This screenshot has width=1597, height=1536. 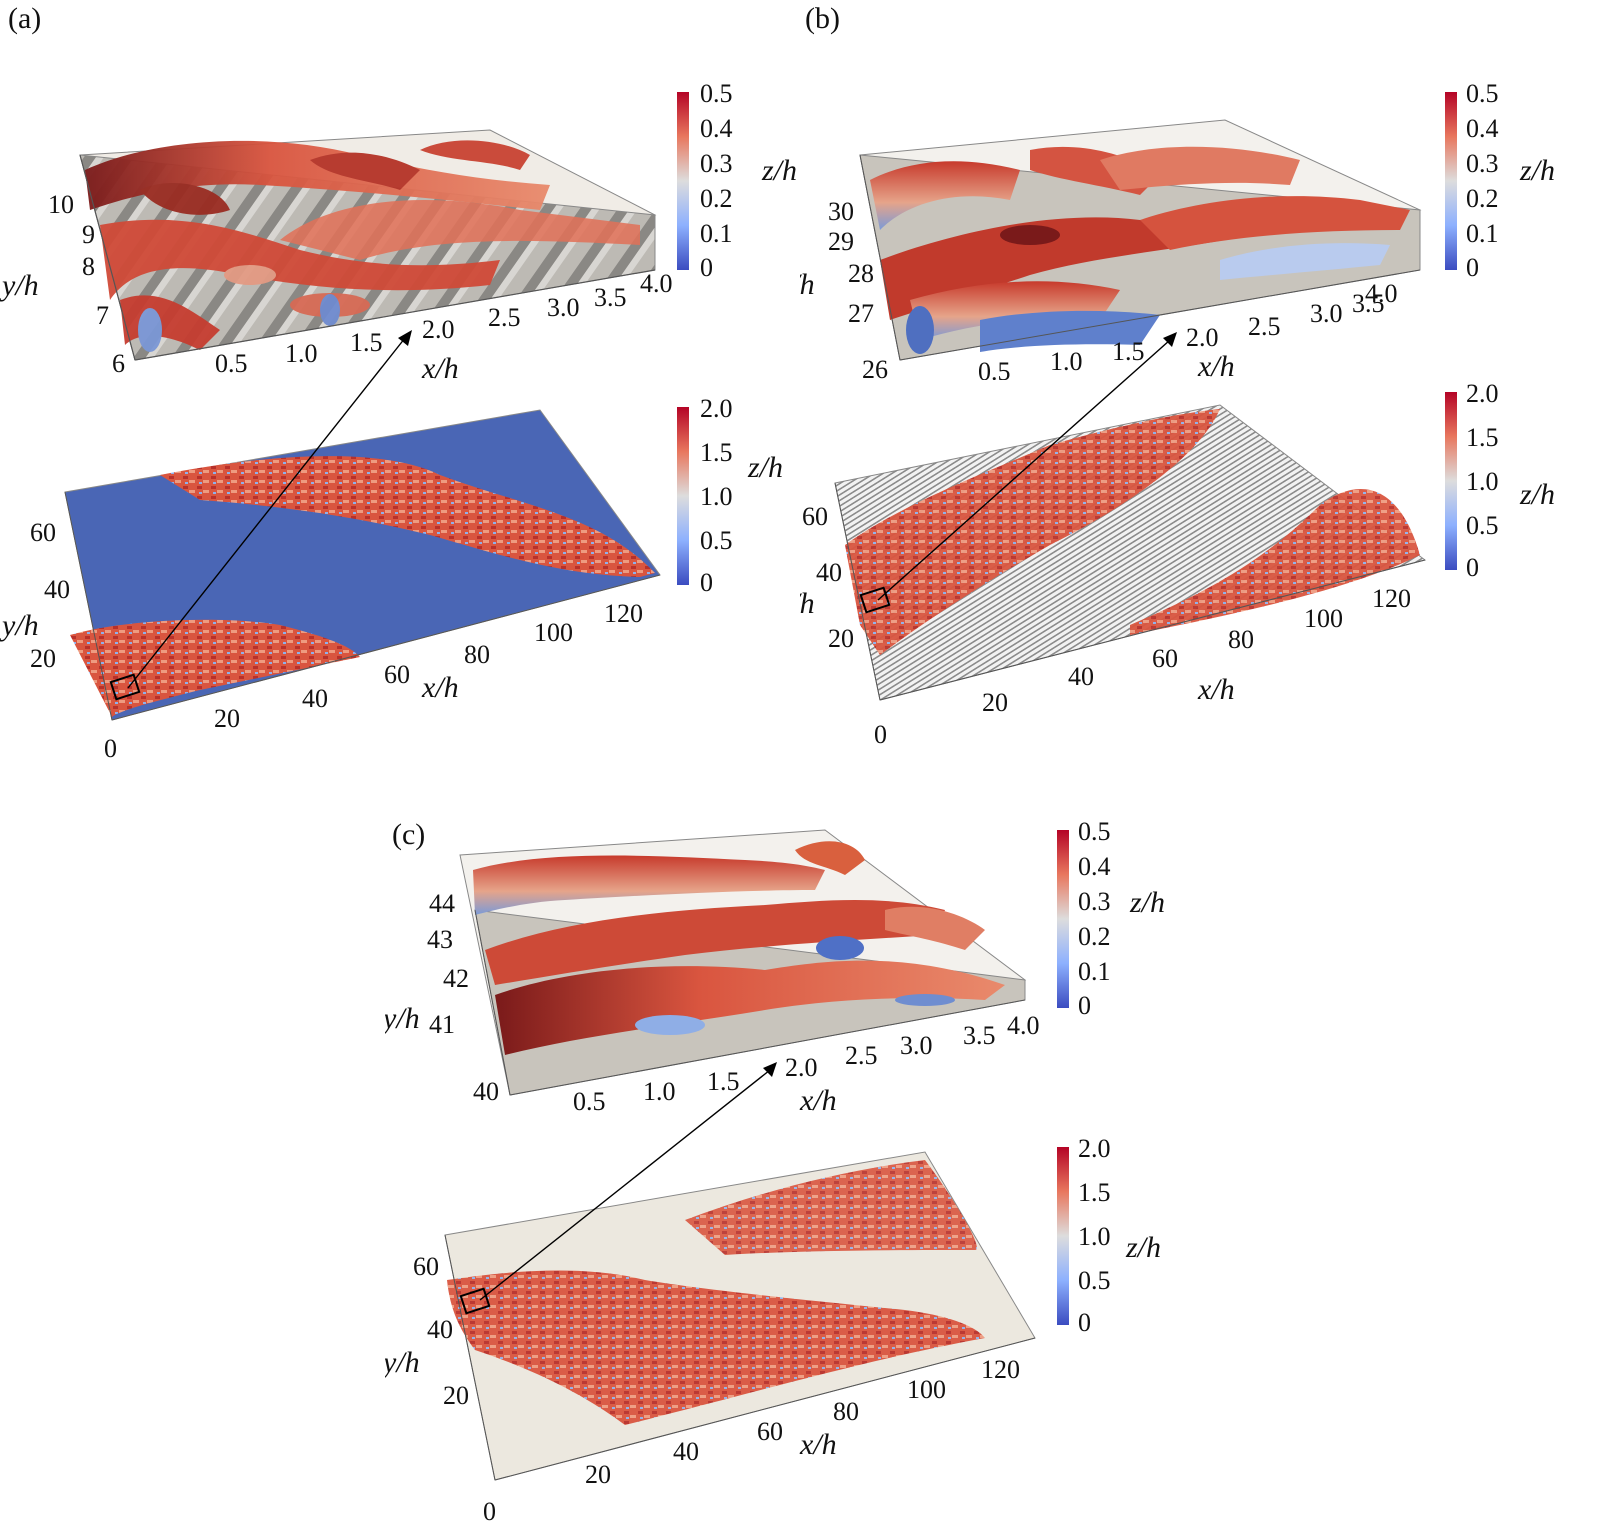 What do you see at coordinates (659, 1091) in the screenshot?
I see `c-zoom-xtick: 1.0` at bounding box center [659, 1091].